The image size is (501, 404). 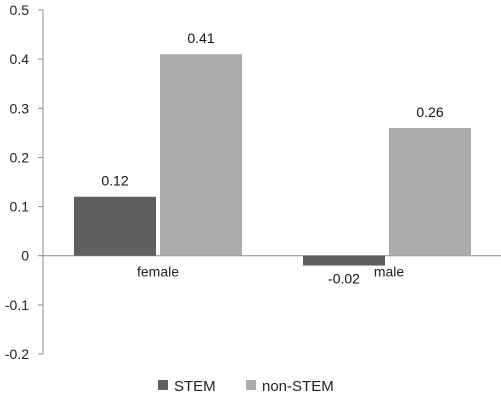 What do you see at coordinates (20, 207) in the screenshot?
I see `y-tick-label: 0.1` at bounding box center [20, 207].